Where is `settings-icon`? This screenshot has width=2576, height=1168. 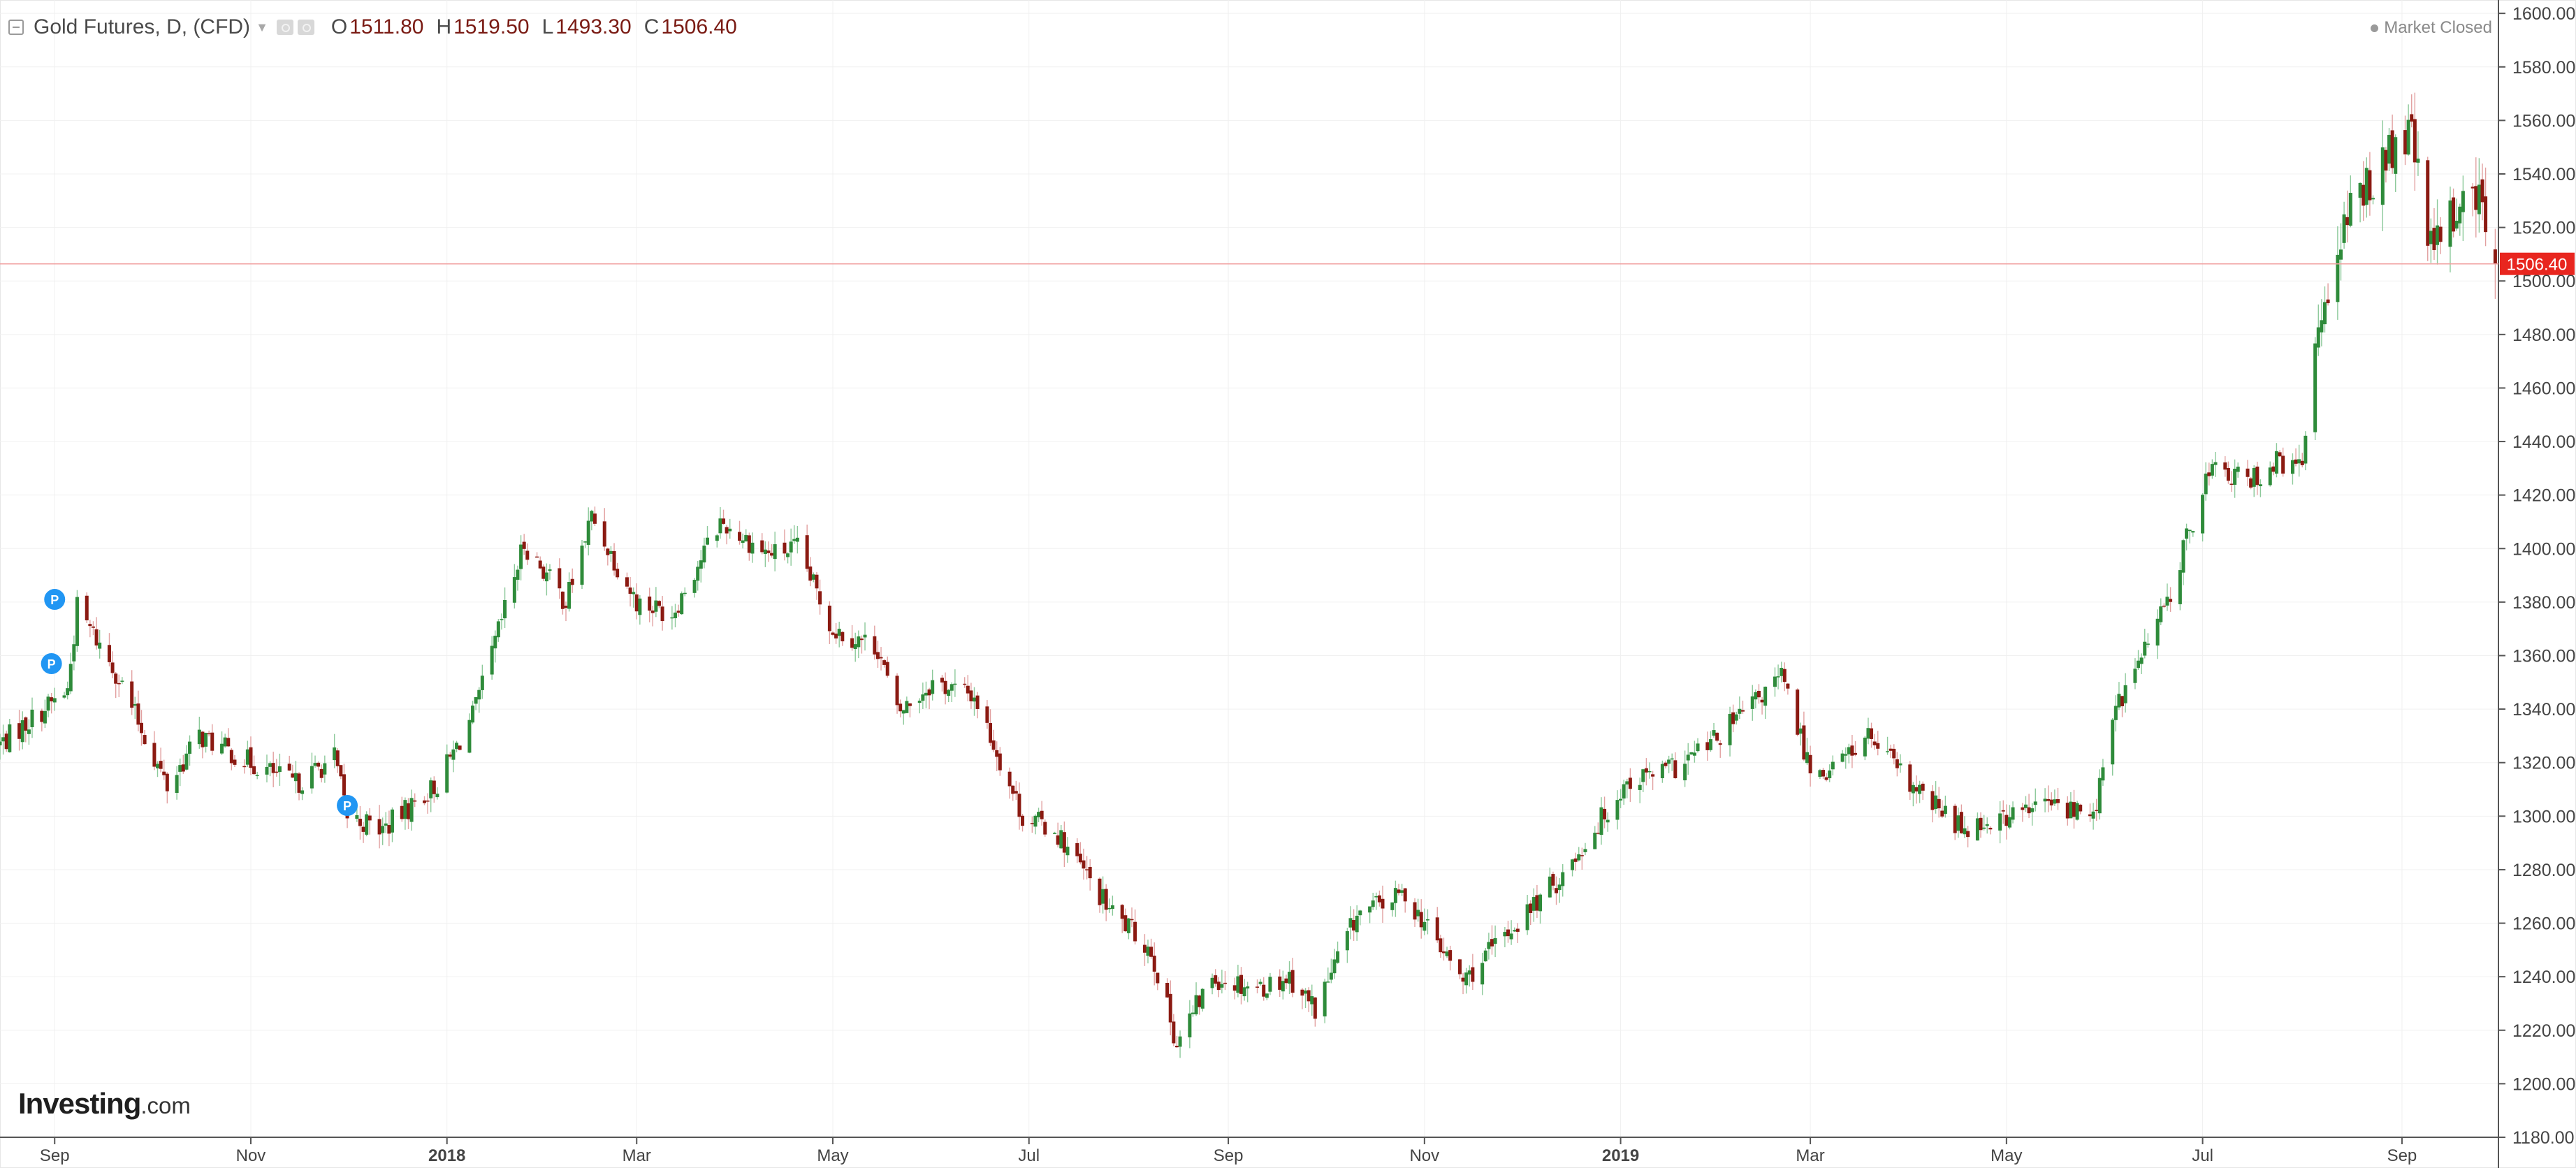 settings-icon is located at coordinates (284, 27).